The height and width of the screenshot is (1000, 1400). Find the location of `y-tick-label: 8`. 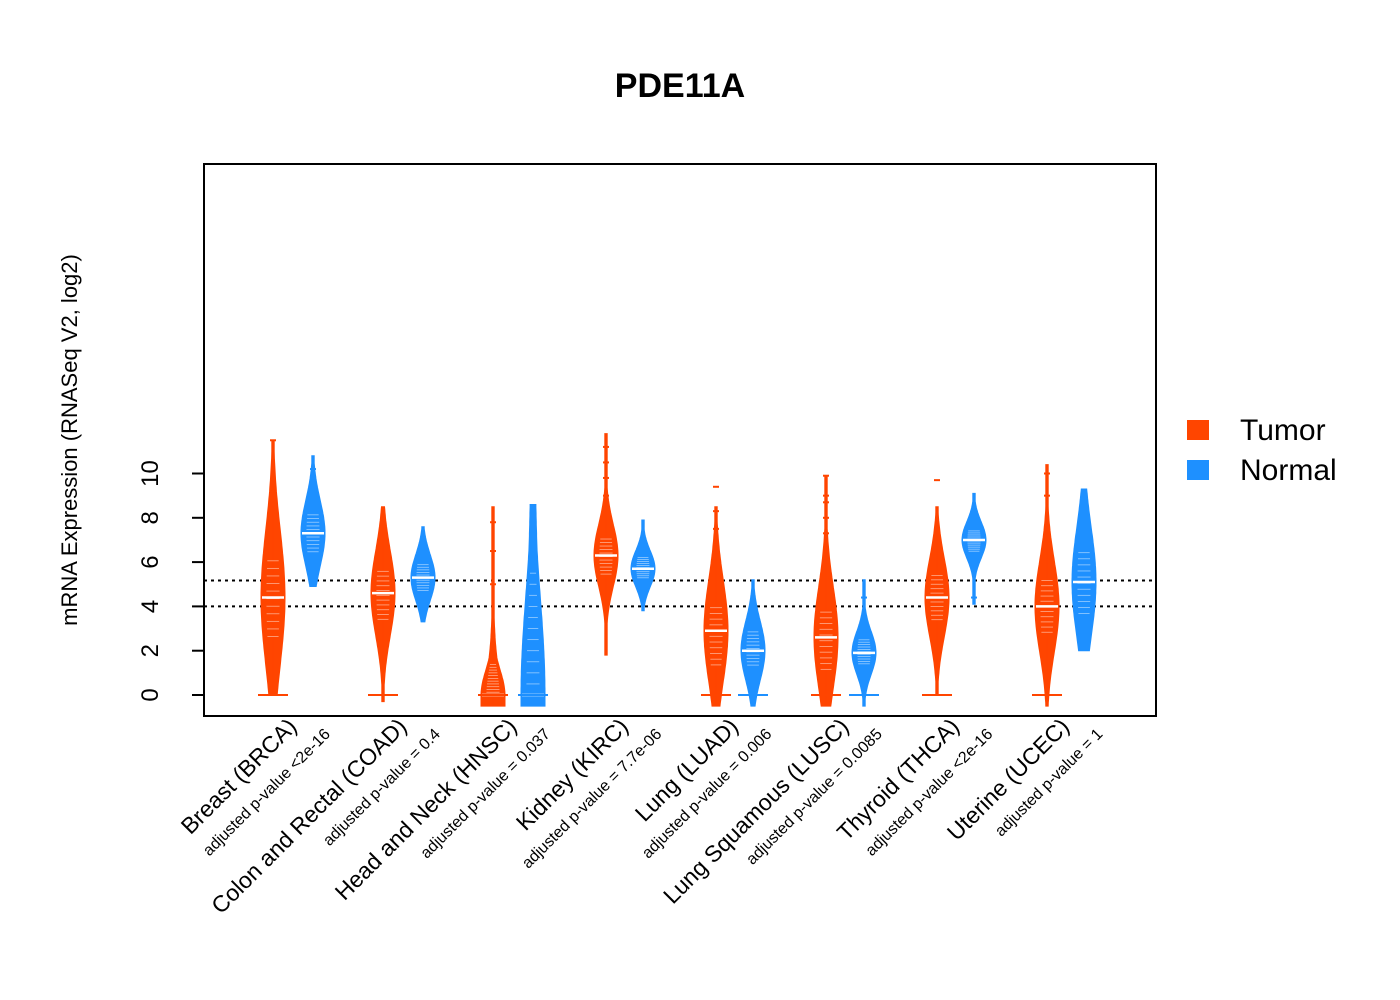

y-tick-label: 8 is located at coordinates (150, 517).